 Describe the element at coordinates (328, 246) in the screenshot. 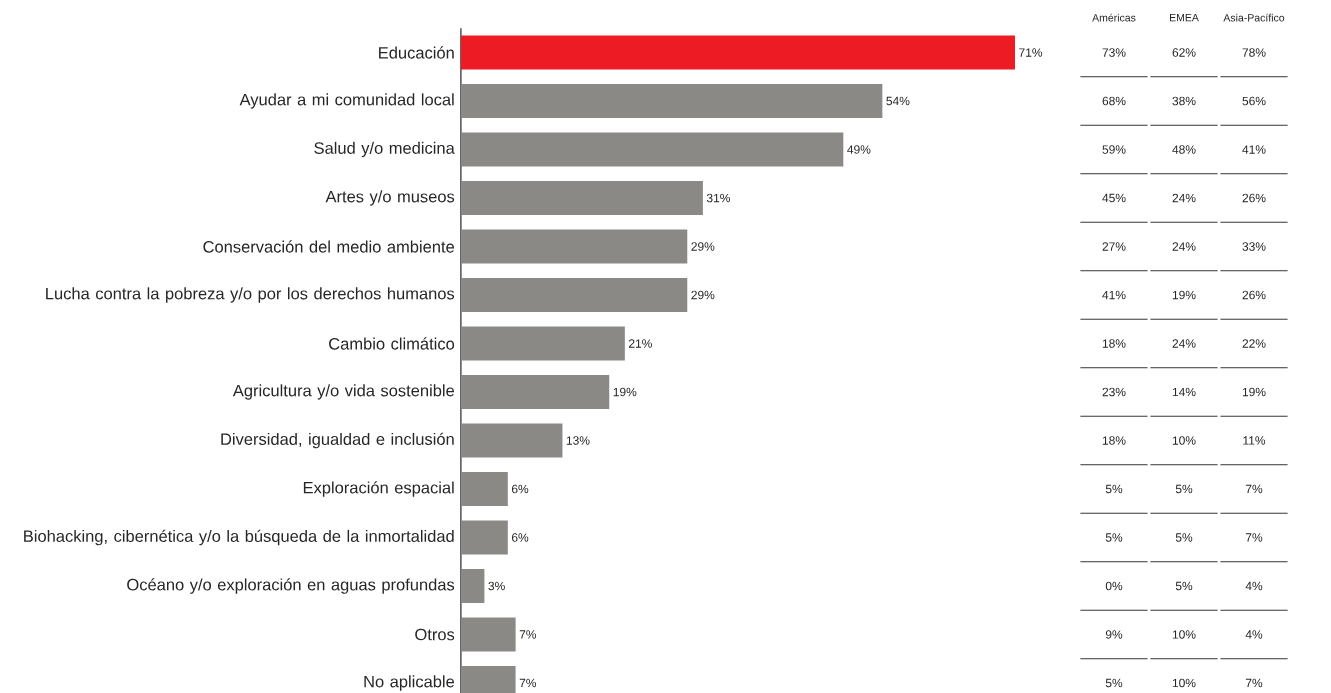

I see `y-tick-label: Conservación del medio ambiente` at that location.